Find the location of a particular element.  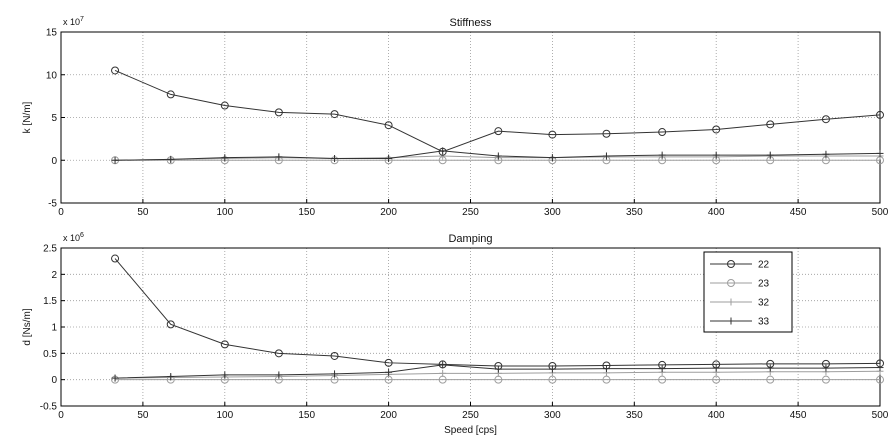

legend-label: 32 is located at coordinates (764, 303).